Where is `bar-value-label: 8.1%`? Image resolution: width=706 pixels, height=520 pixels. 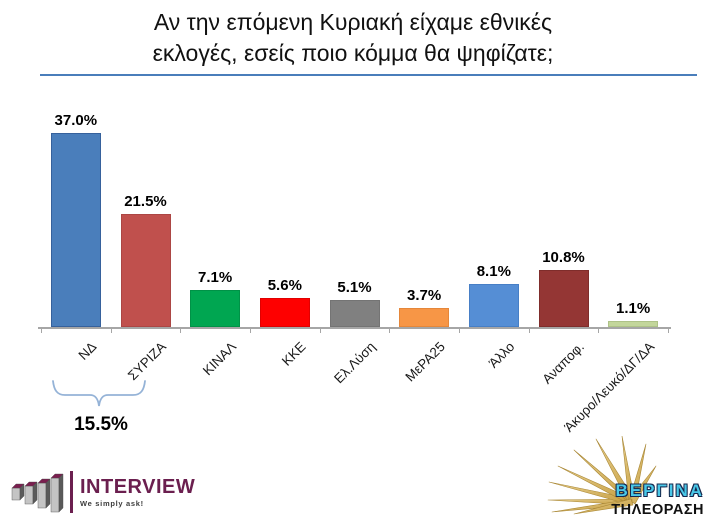 bar-value-label: 8.1% is located at coordinates (493, 272).